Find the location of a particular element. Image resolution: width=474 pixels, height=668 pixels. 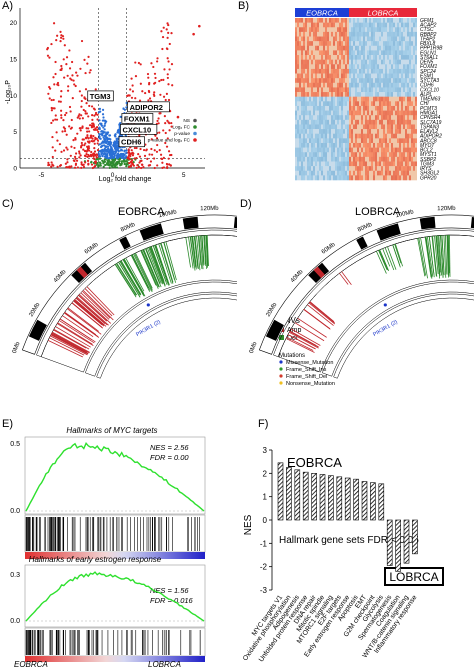

centromere is located at coordinates (82, 272).